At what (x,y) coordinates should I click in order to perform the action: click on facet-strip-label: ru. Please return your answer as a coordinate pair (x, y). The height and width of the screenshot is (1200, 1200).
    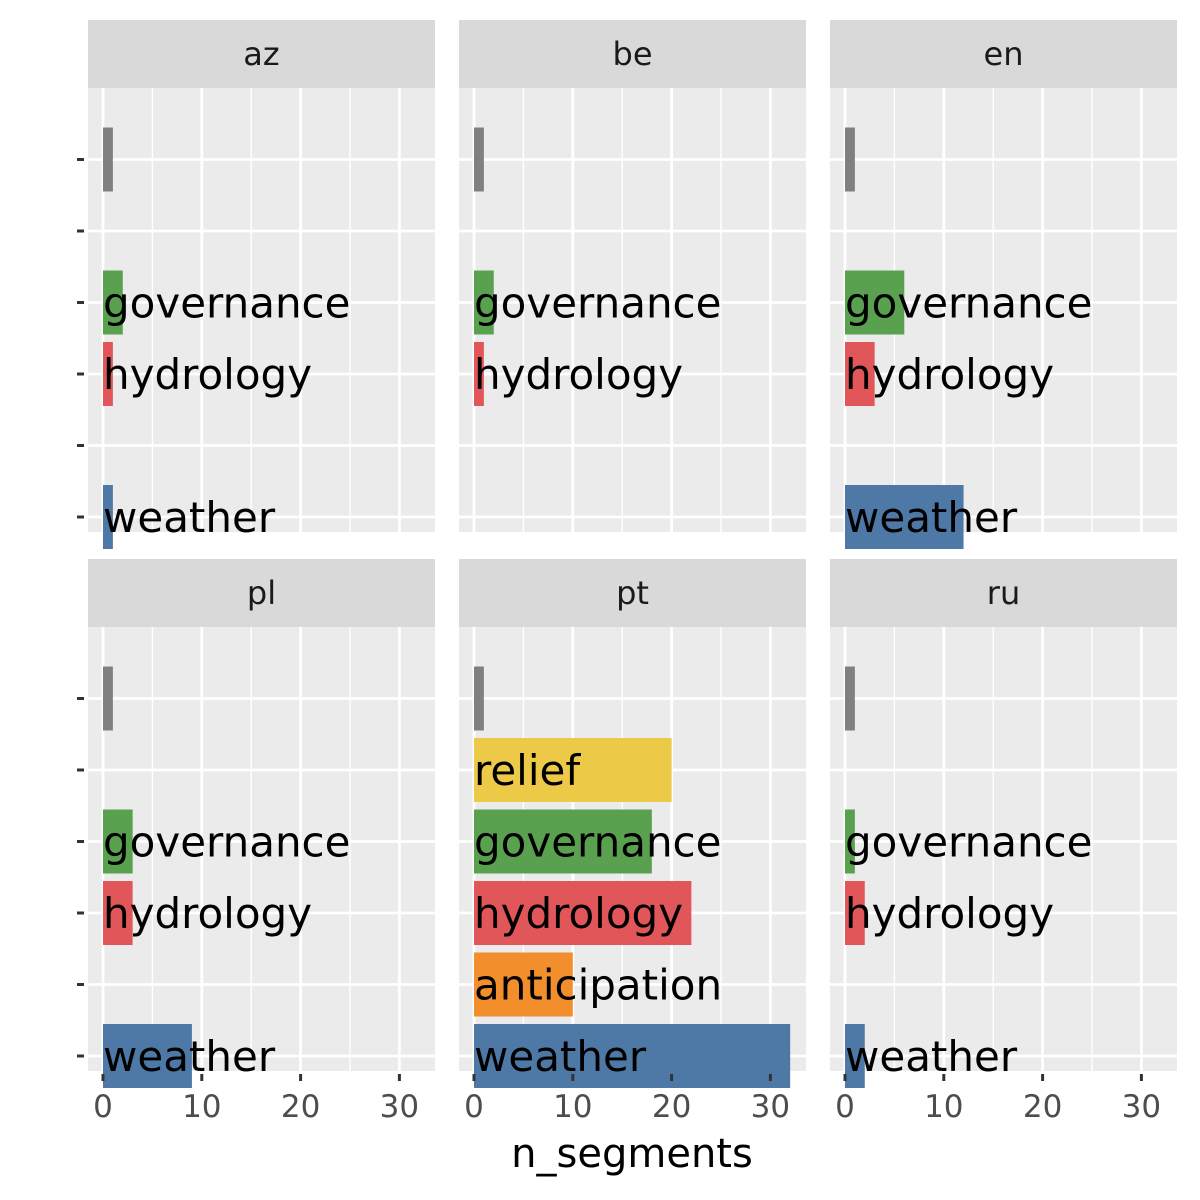
    Looking at the image, I should click on (1003, 593).